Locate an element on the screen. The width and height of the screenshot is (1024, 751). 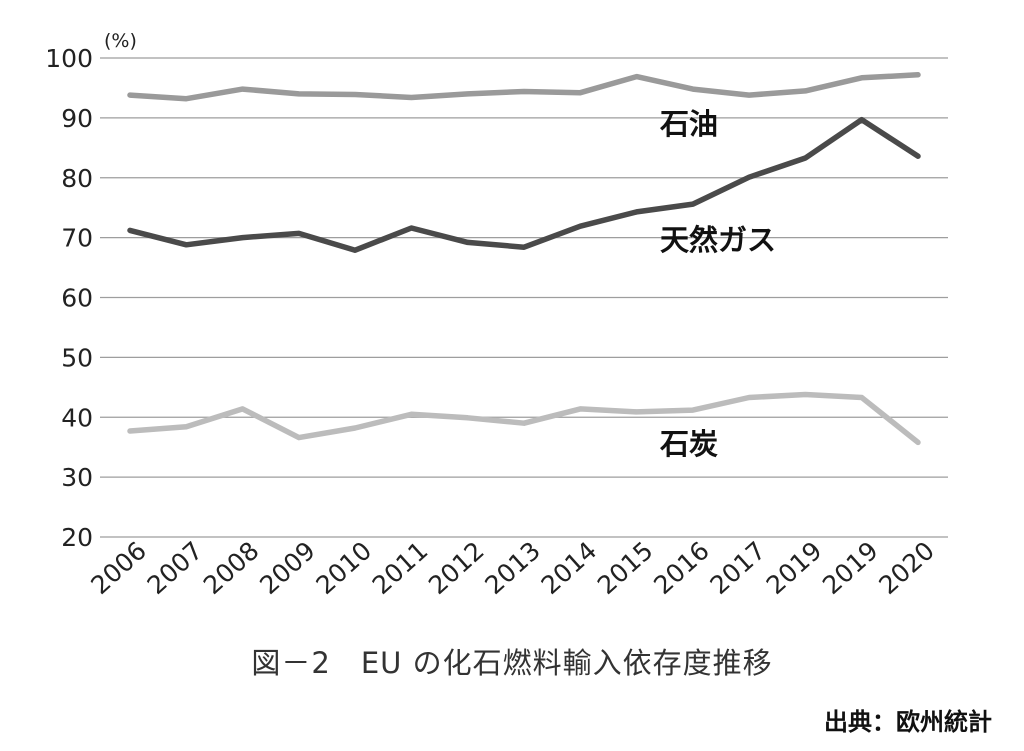
source-note: 出典：欧州統計 is located at coordinates (908, 722).